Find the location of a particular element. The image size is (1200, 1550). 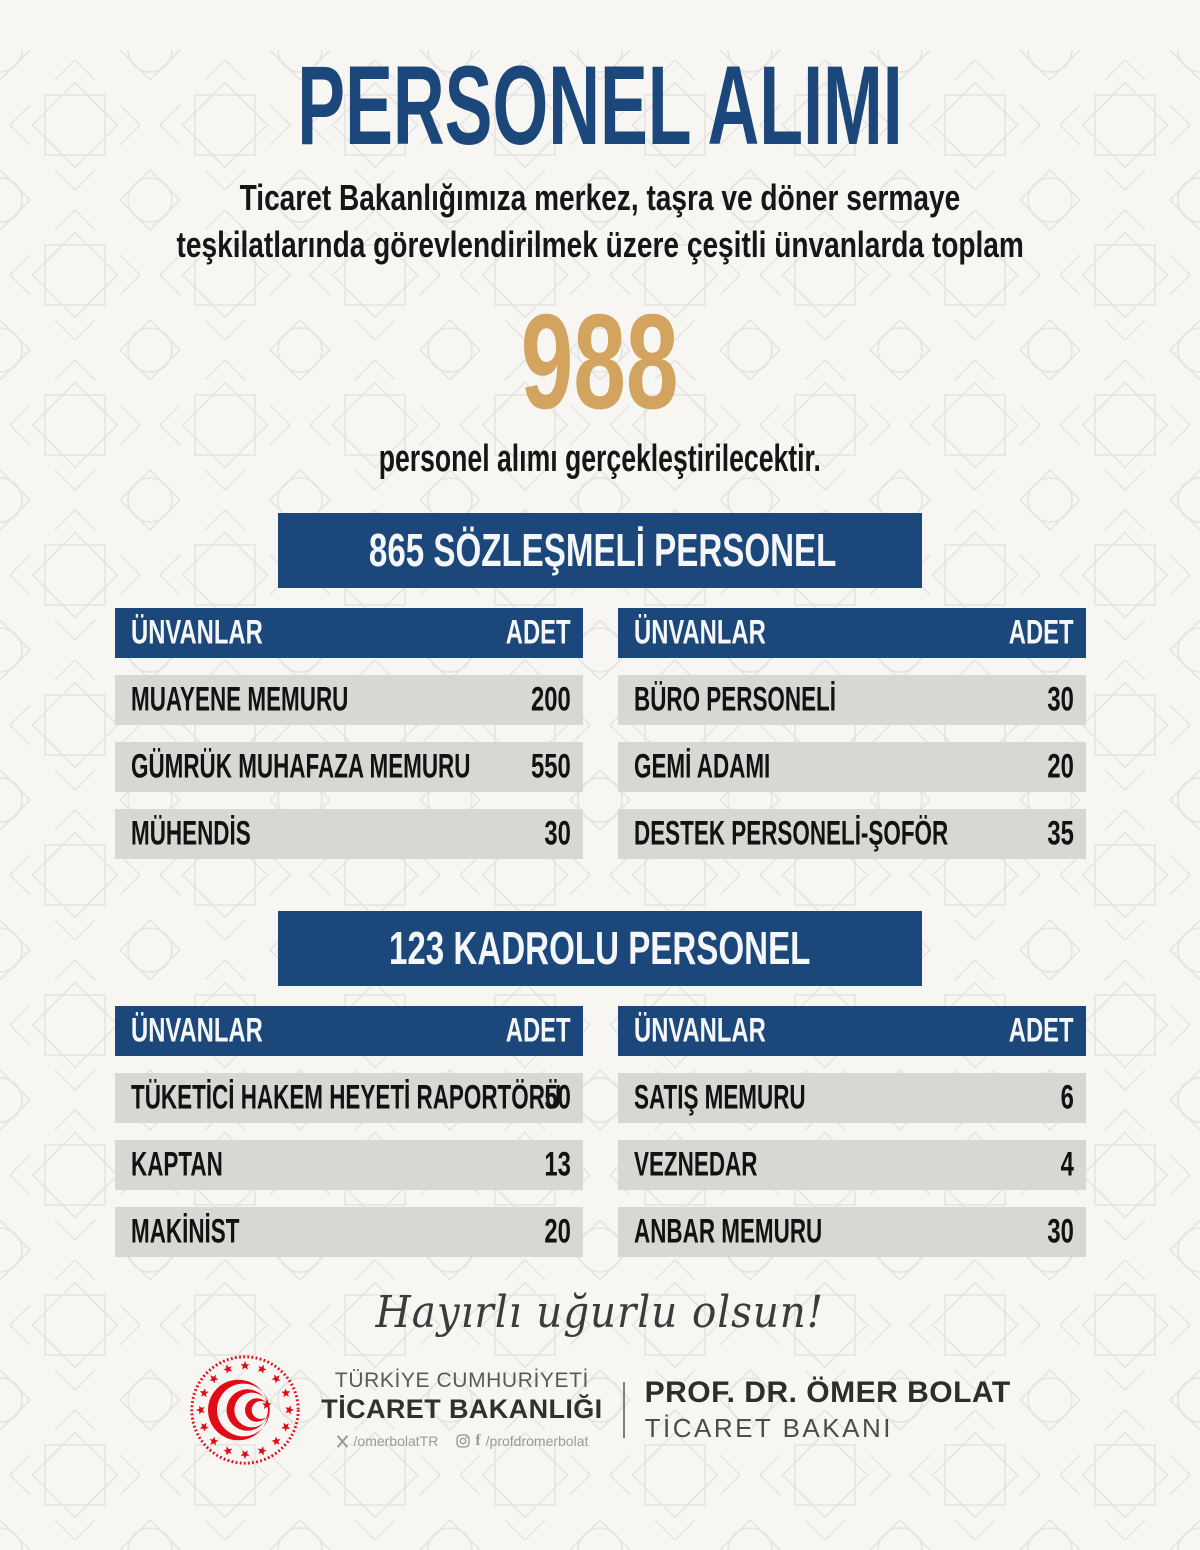

row-label: ANBAR MEMURU is located at coordinates (727, 1231).